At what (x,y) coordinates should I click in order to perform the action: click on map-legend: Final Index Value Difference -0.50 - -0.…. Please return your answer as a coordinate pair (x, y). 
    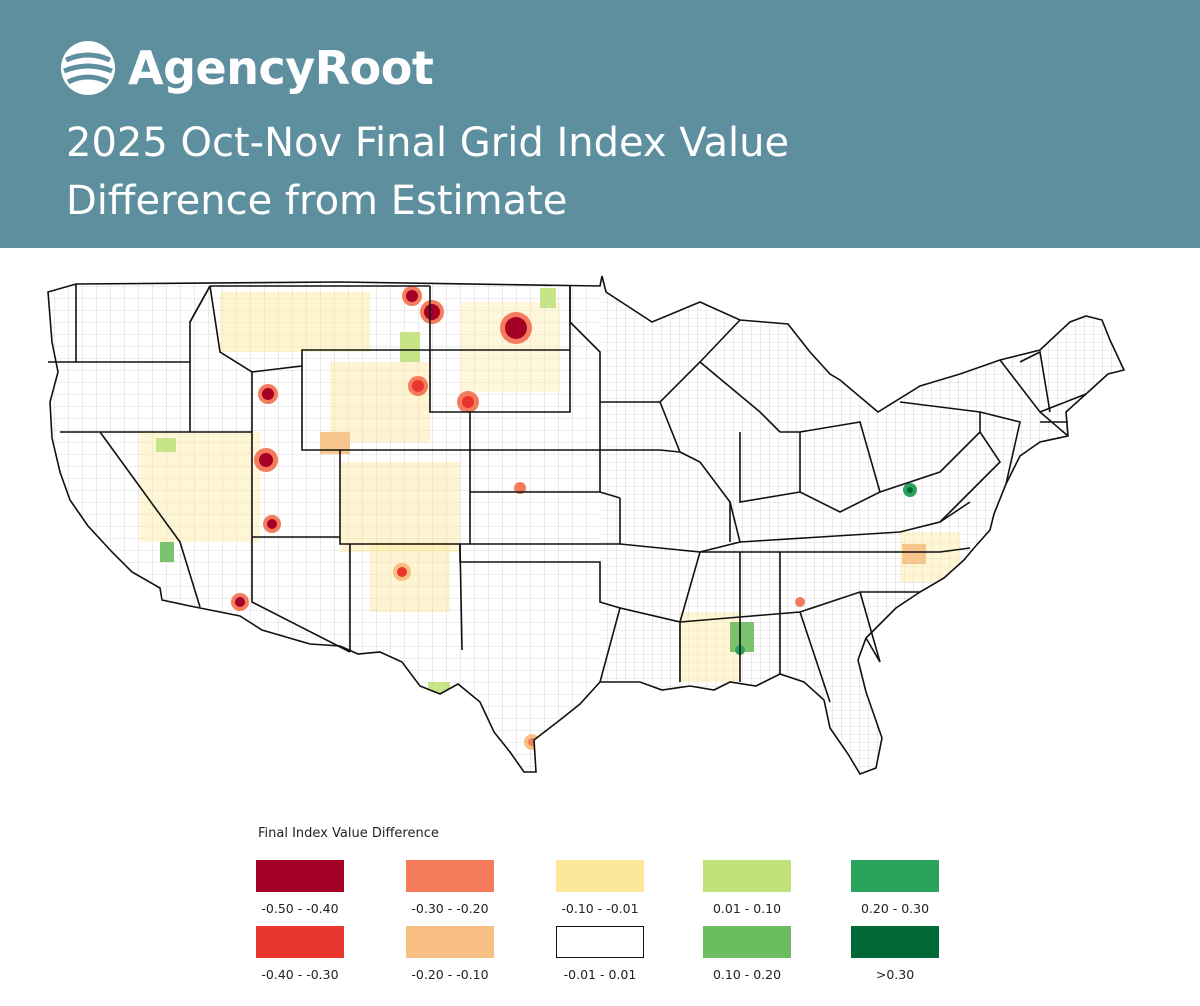
    Looking at the image, I should click on (608, 905).